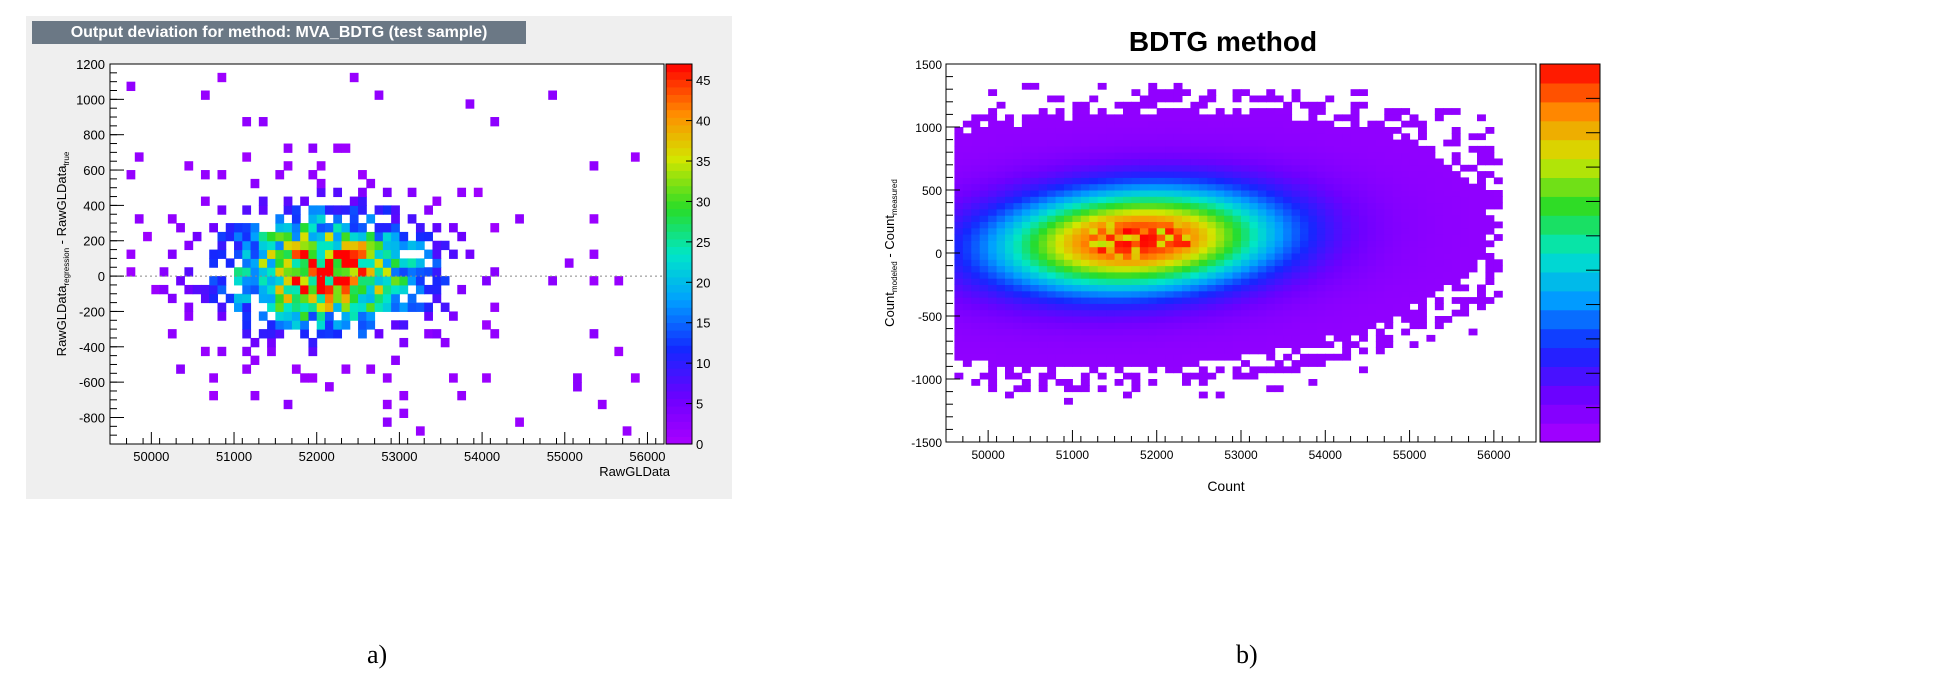 The height and width of the screenshot is (699, 1943). What do you see at coordinates (703, 363) in the screenshot?
I see `chart-a-ztick-label: 10` at bounding box center [703, 363].